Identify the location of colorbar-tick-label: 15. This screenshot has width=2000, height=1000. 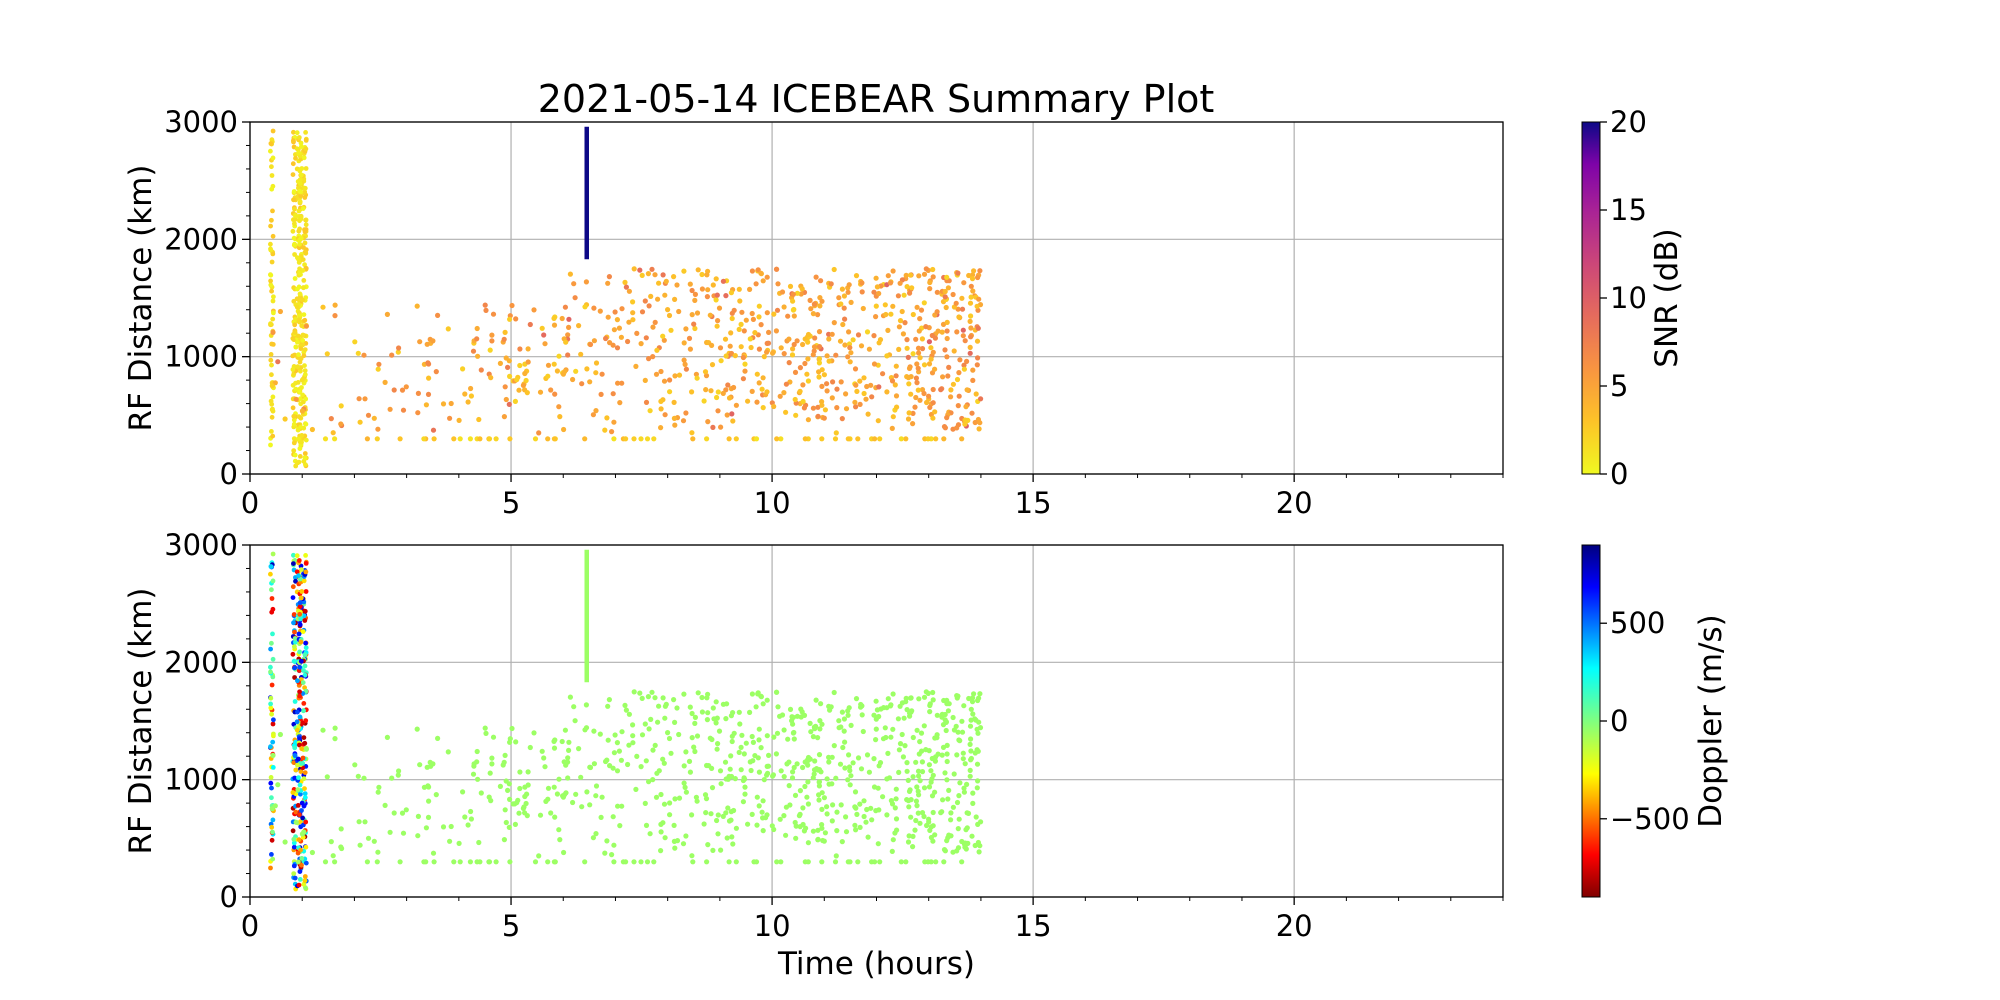
(1628, 210).